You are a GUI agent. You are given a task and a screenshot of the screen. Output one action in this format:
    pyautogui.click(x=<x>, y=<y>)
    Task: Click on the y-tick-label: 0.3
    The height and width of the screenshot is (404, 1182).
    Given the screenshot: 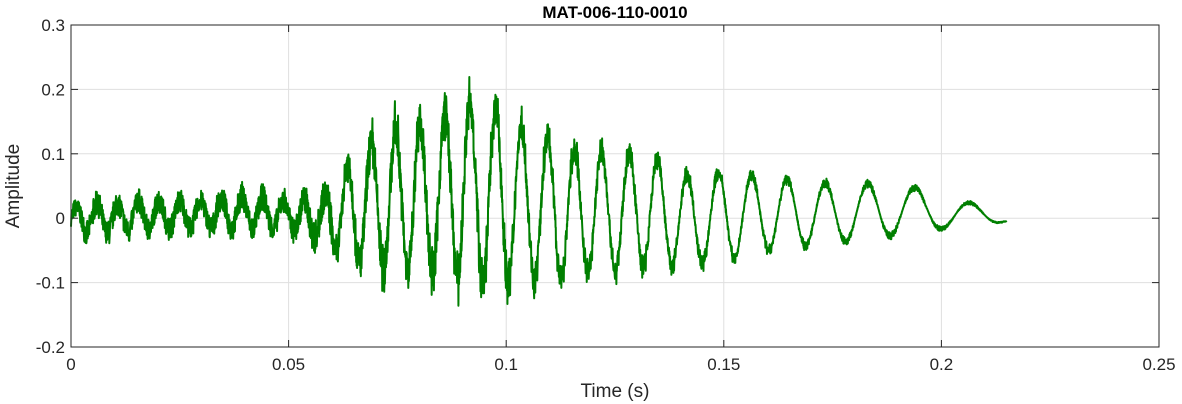 What is the action you would take?
    pyautogui.click(x=53, y=25)
    